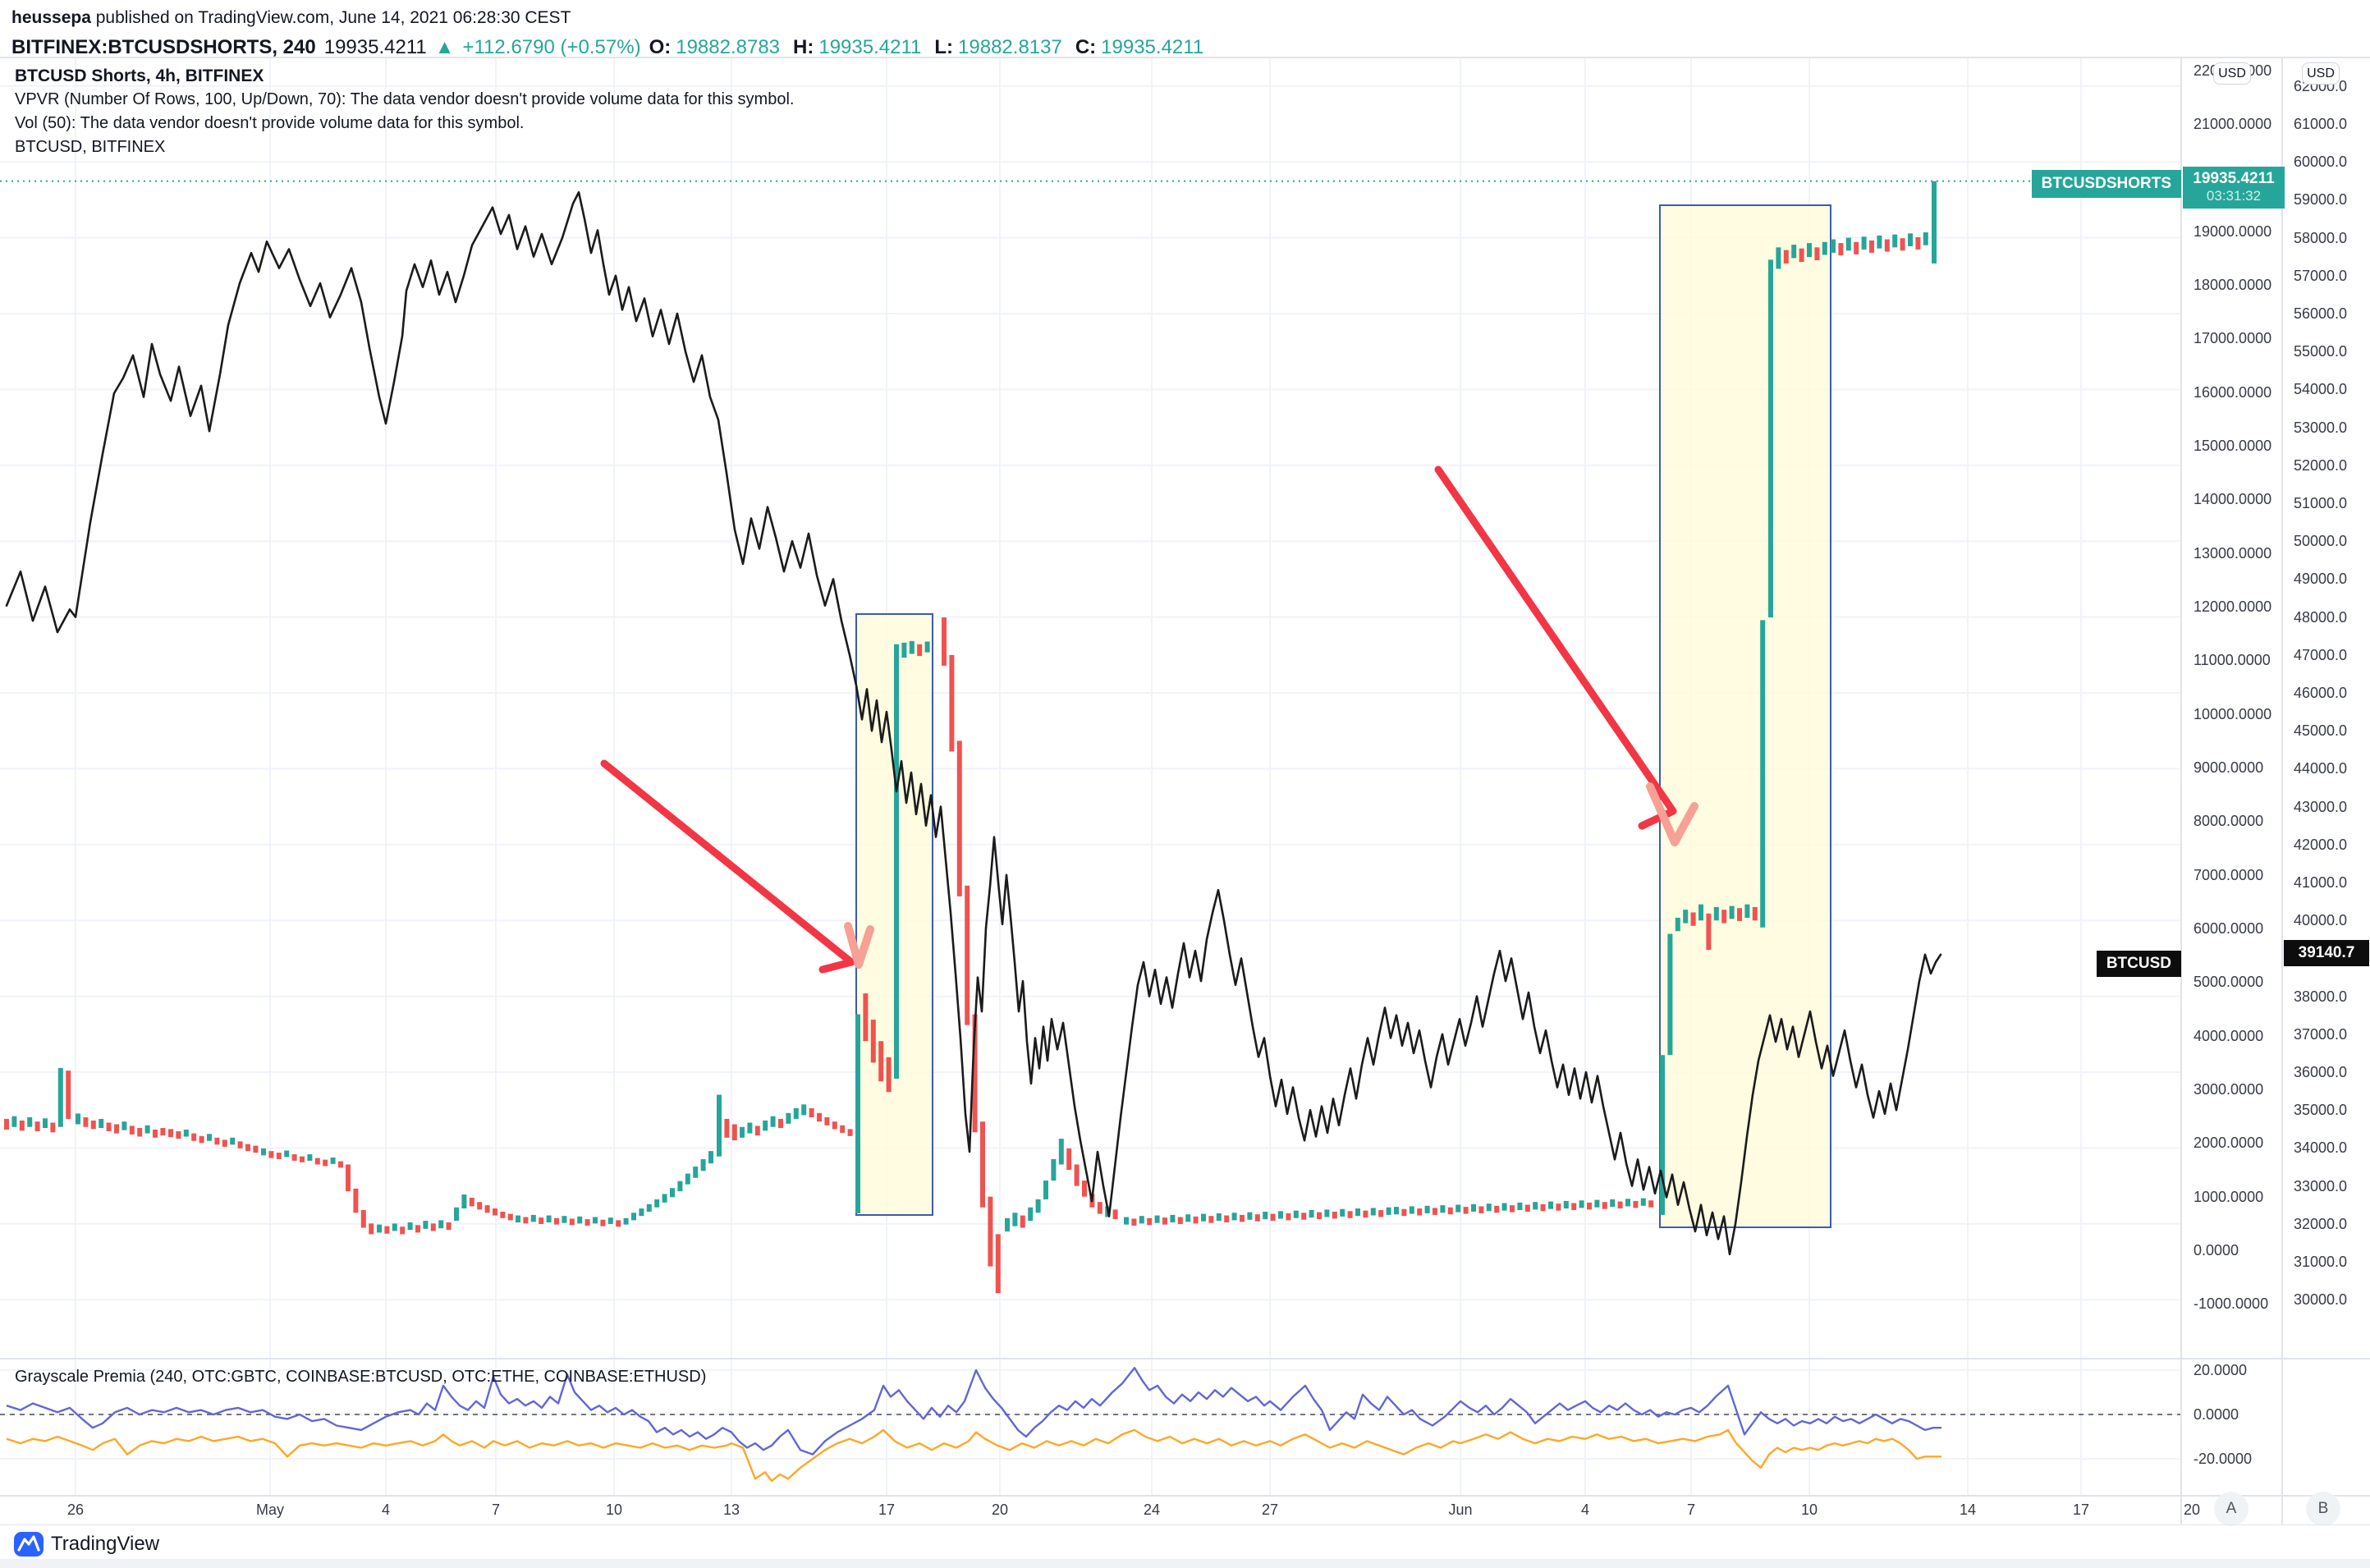  What do you see at coordinates (90, 147) in the screenshot?
I see `legend-btcusd-overlay: BTCUSD, BITFINEX` at bounding box center [90, 147].